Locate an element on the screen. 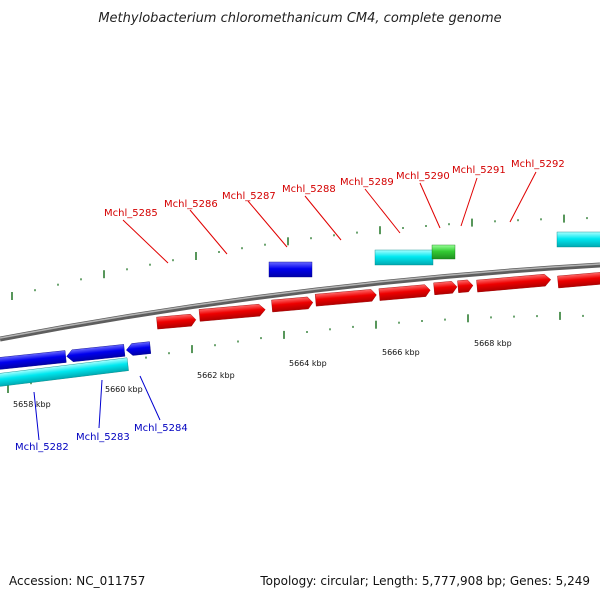  genome-backbone is located at coordinates (300, 302).